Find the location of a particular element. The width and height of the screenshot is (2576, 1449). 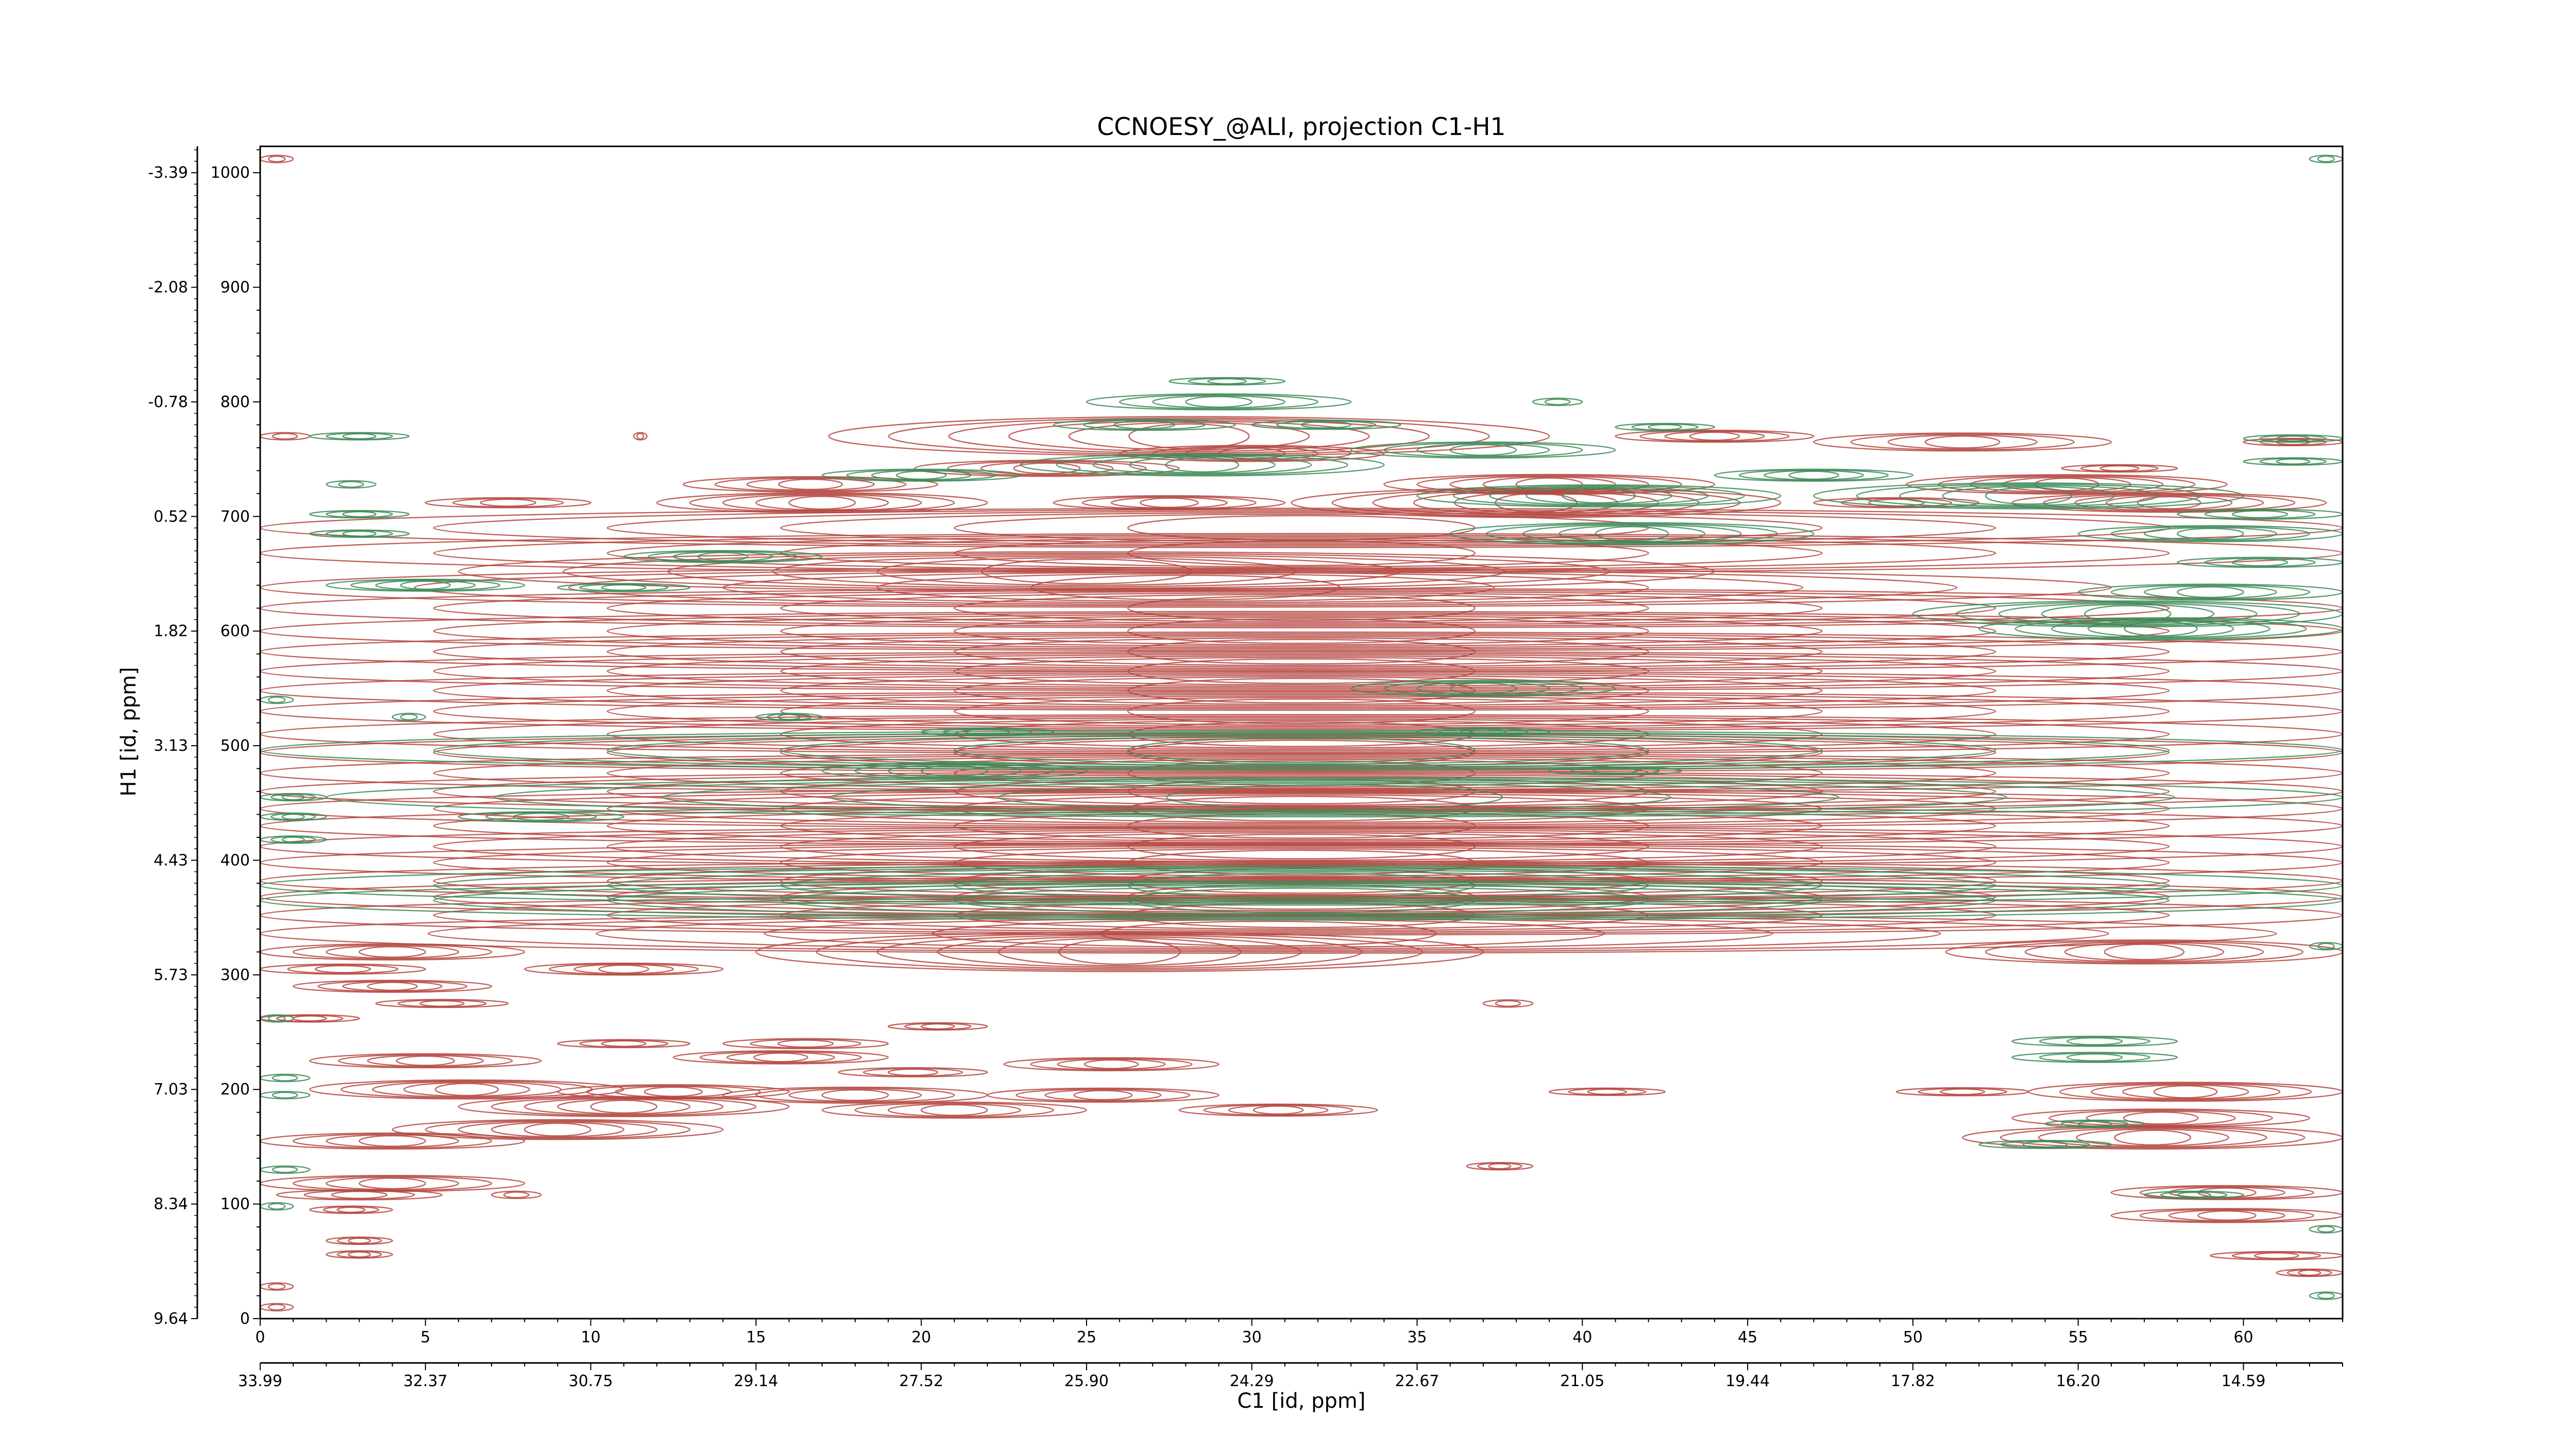

x-tick-label: 35 is located at coordinates (1417, 1337).